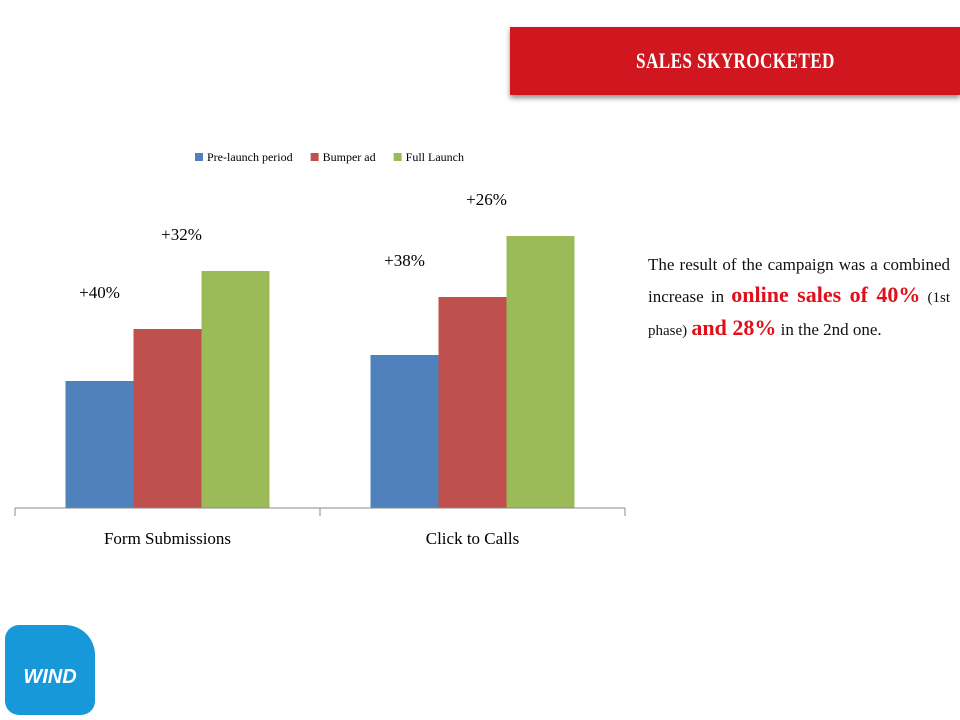  I want to click on highlight: online sales of 40%, so click(826, 294).